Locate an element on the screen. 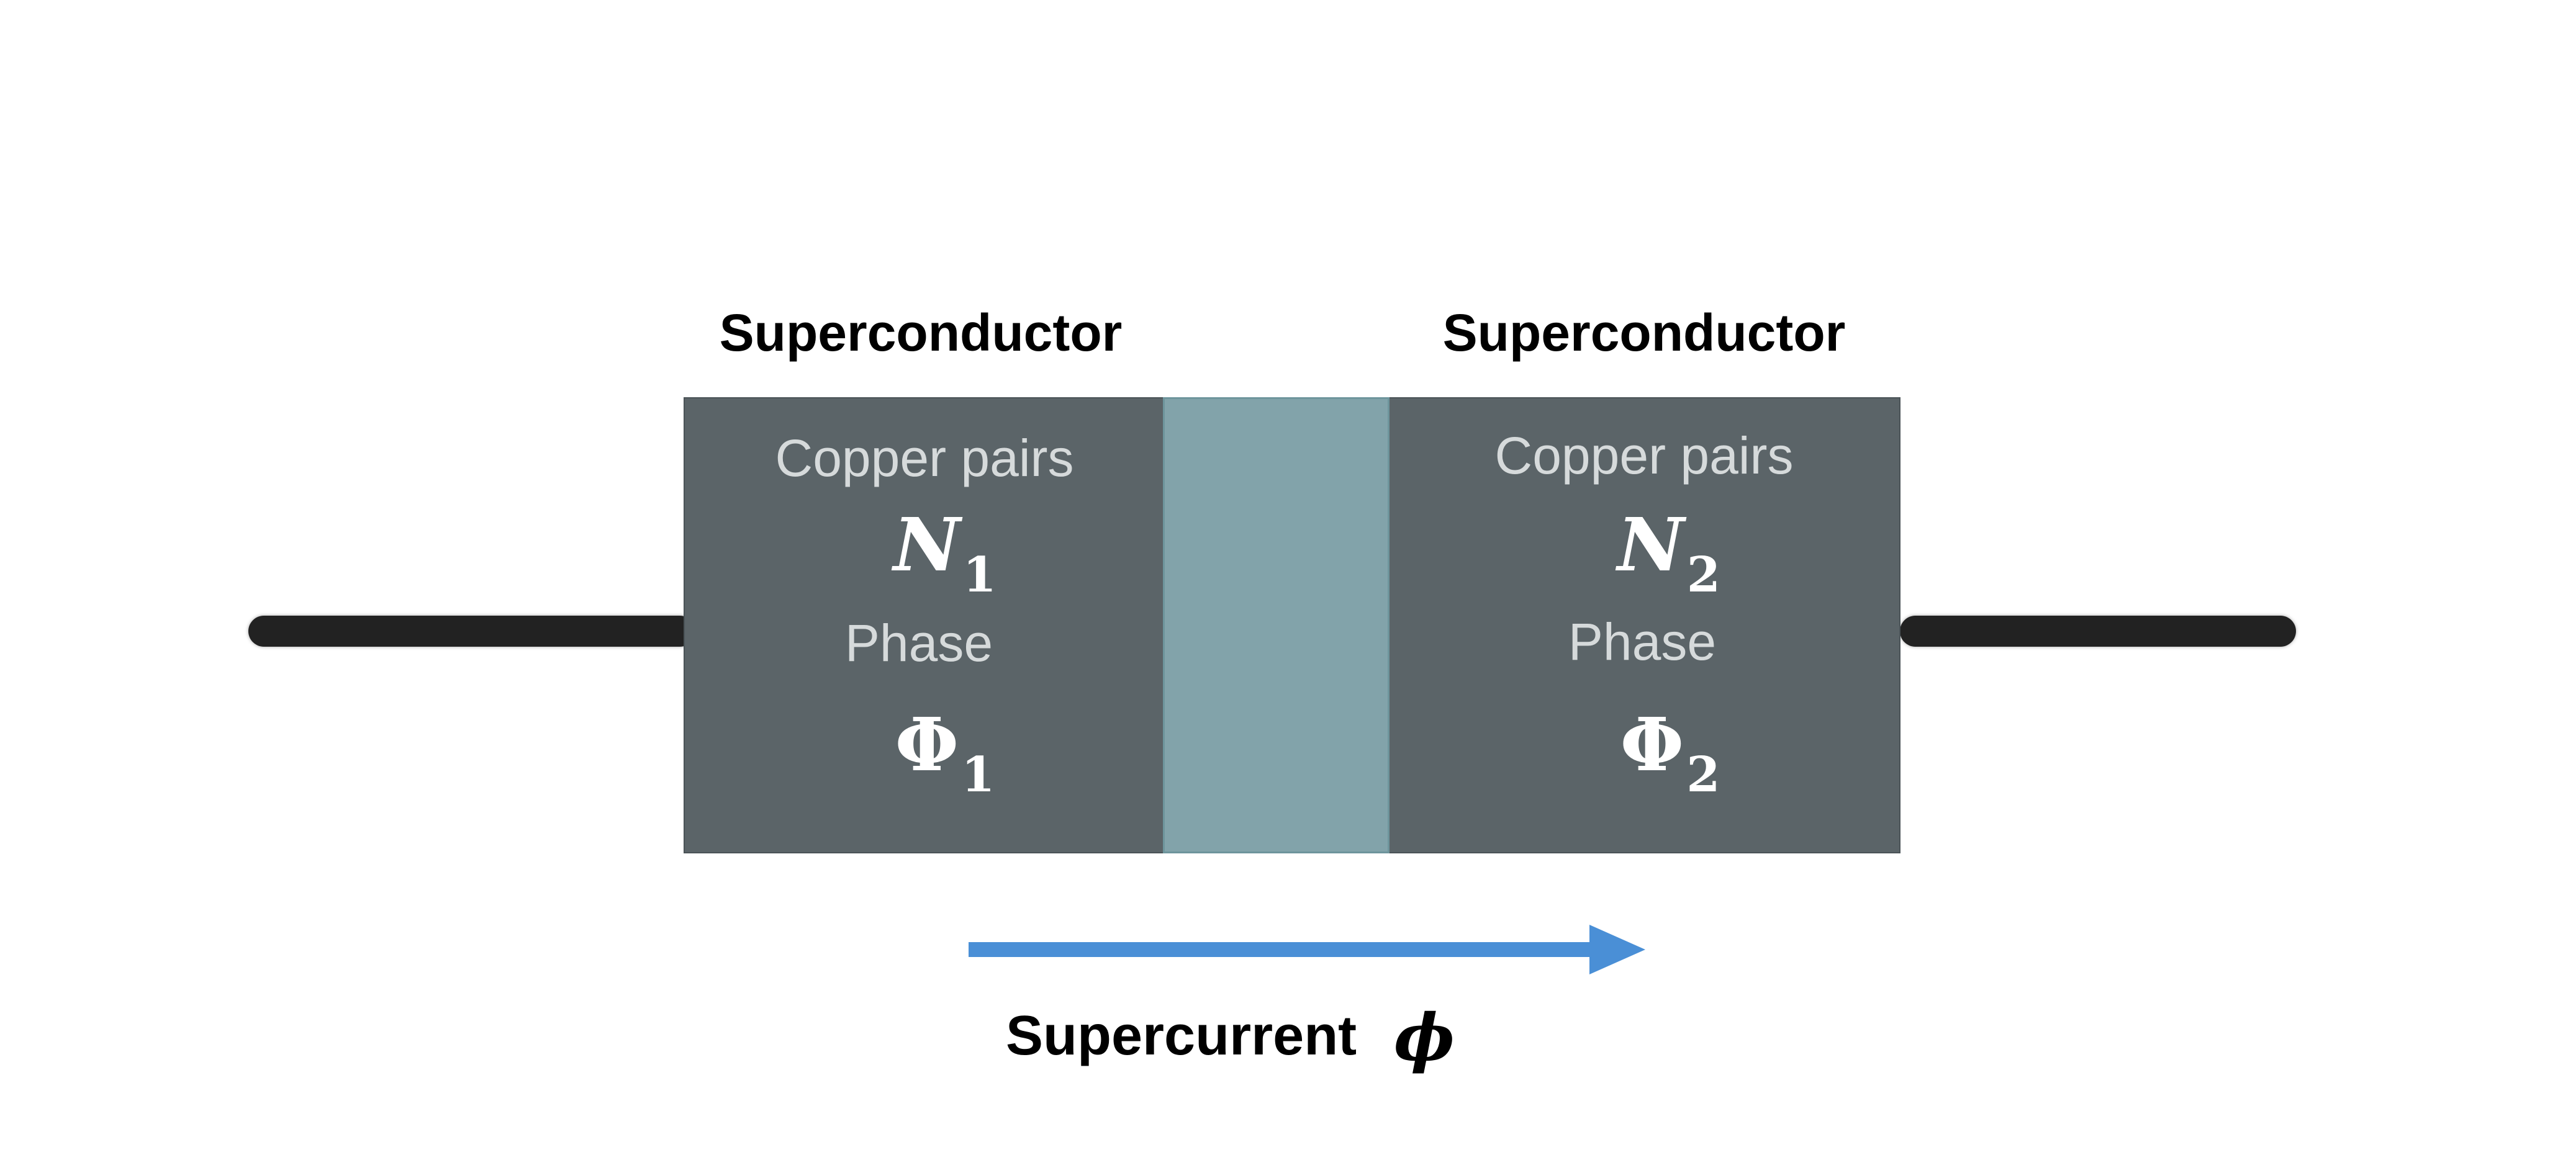  left-pairs-symbol: N1 is located at coordinates (945, 552).